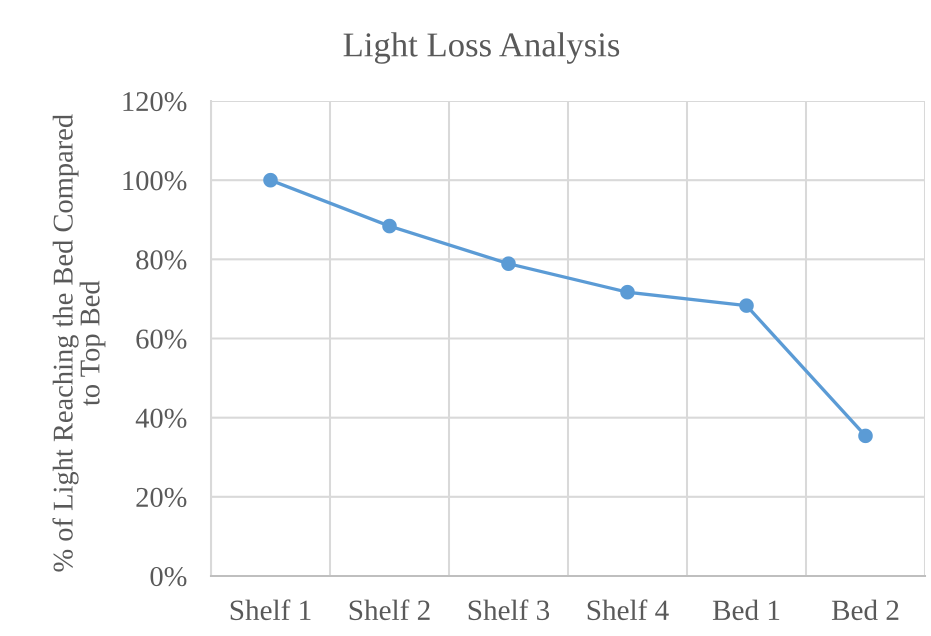 This screenshot has height=636, width=931. What do you see at coordinates (79, 343) in the screenshot?
I see `y-axis-title: % of Light Reaching the Bed Compared to Top Bed` at bounding box center [79, 343].